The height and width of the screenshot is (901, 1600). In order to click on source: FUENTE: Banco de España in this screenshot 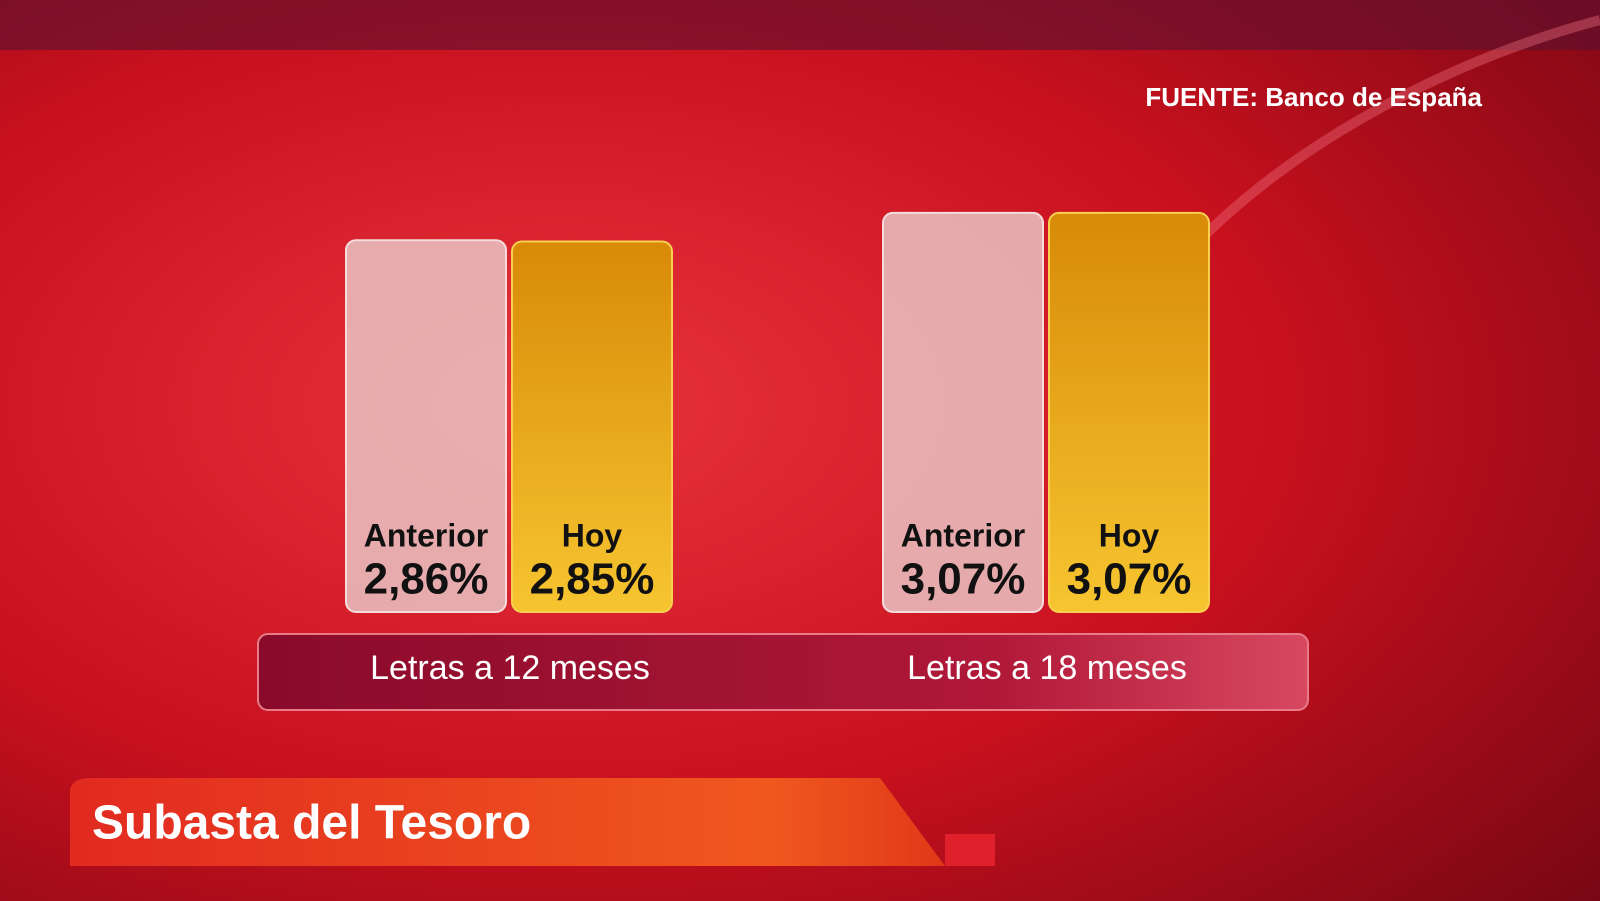, I will do `click(1313, 97)`.